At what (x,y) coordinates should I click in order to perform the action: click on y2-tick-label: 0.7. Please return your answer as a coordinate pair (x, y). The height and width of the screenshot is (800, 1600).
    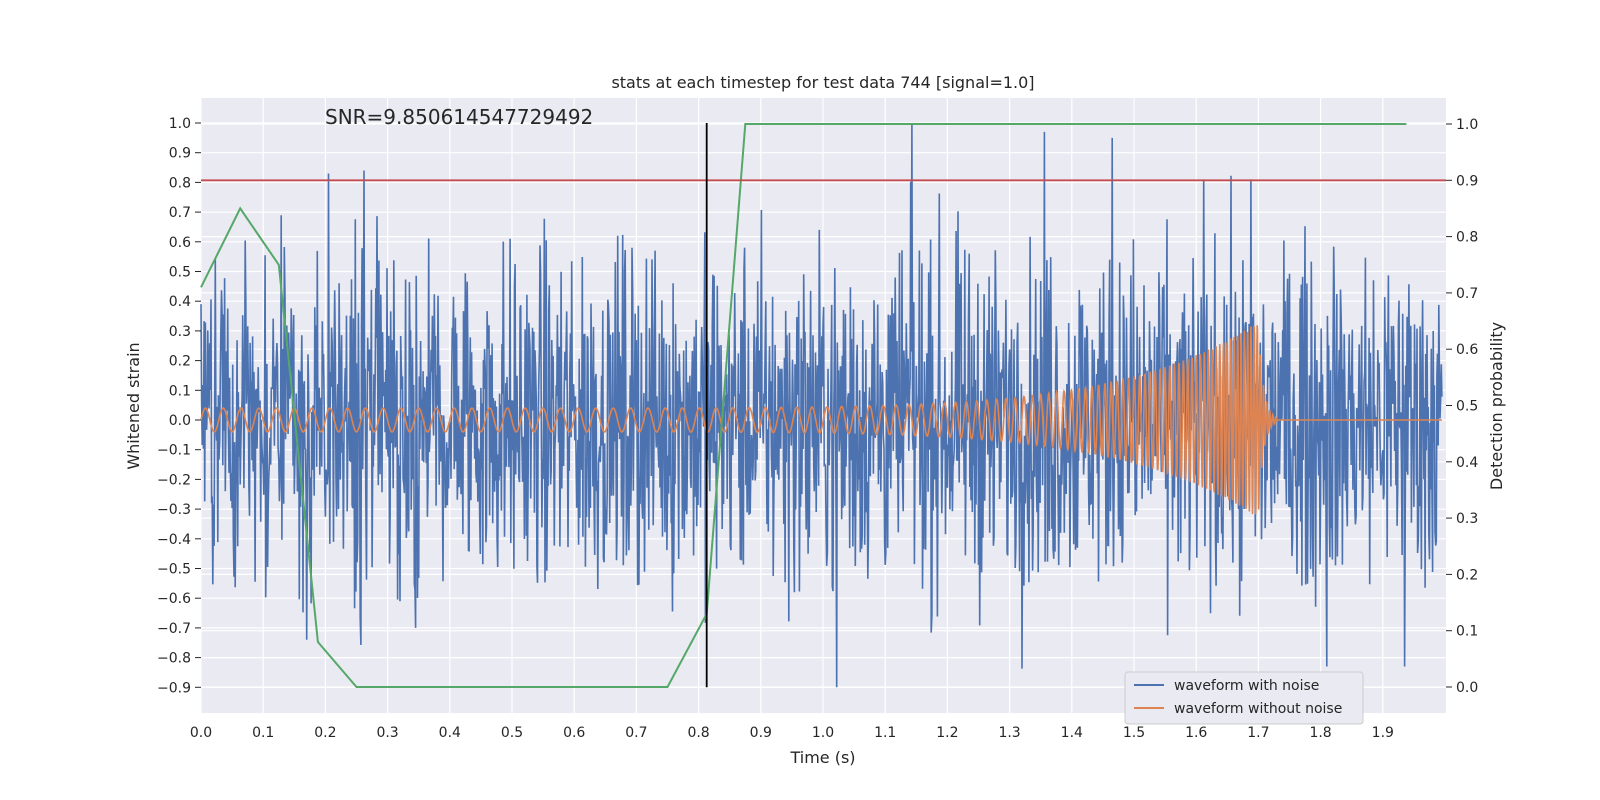
    Looking at the image, I should click on (1467, 294).